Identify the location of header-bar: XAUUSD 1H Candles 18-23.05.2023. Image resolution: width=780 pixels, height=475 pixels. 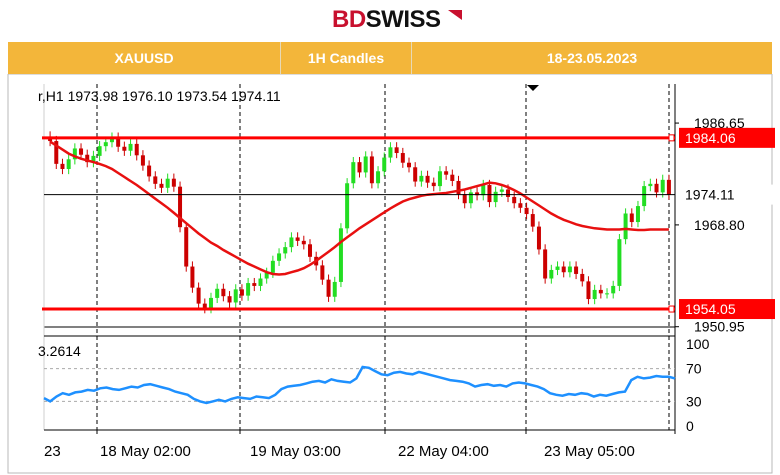
(390, 58).